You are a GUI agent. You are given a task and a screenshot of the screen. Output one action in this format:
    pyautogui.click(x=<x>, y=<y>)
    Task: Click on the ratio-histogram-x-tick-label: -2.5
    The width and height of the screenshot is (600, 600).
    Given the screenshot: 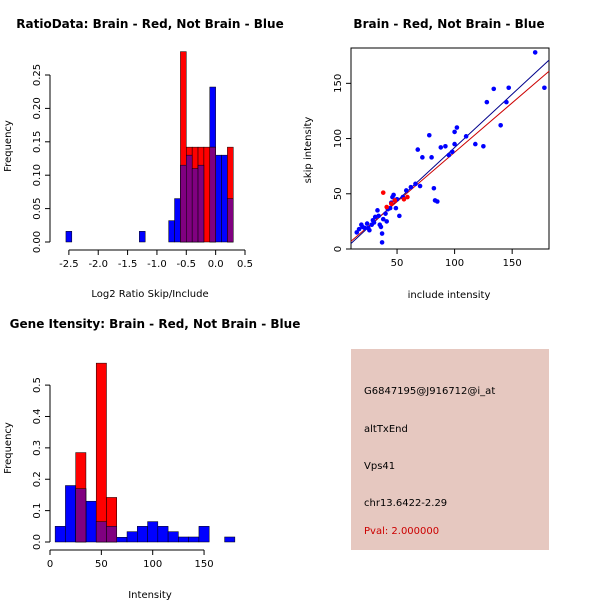 What is the action you would take?
    pyautogui.click(x=69, y=264)
    